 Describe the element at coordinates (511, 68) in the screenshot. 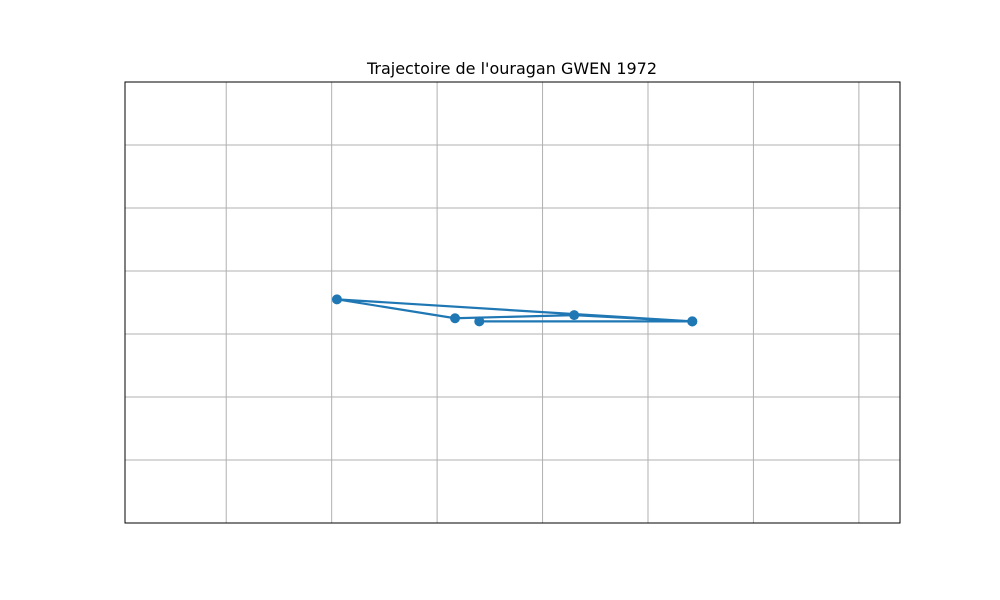

I see `chart-title: Trajectoire de l'ouragan GWEN 1972` at that location.